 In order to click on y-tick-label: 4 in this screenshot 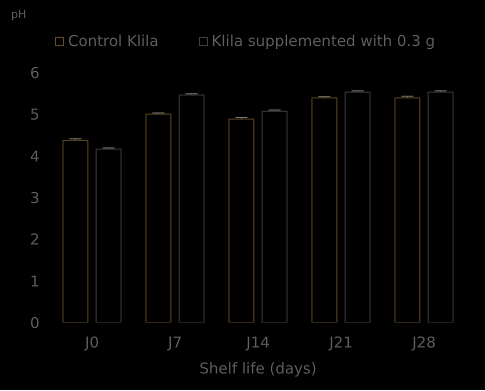, I will do `click(35, 156)`.